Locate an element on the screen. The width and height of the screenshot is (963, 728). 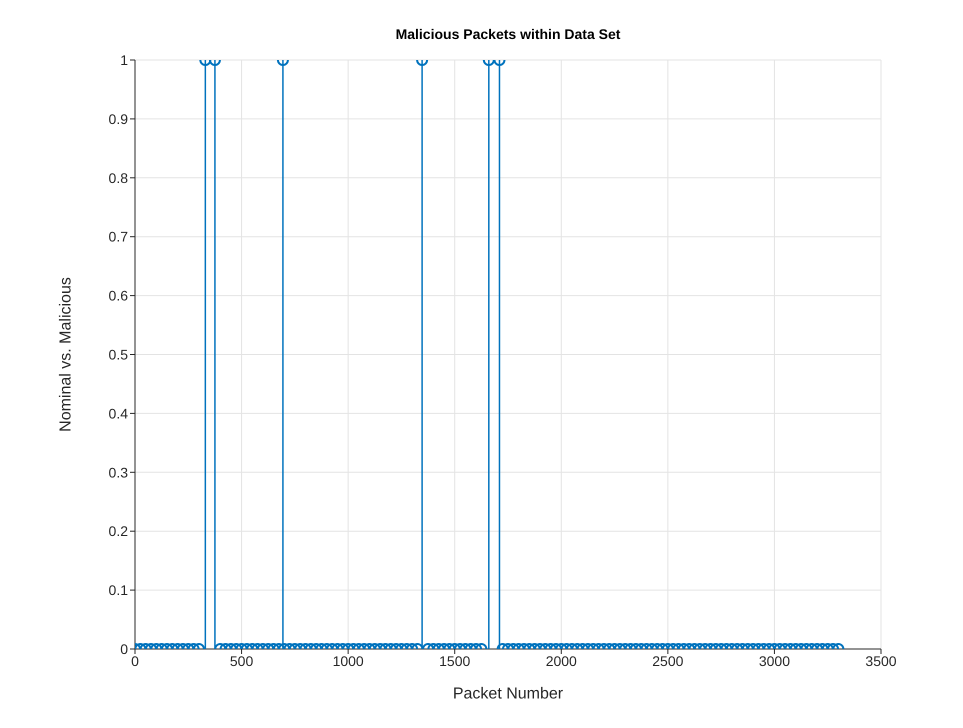
x-tick-label: 3000 is located at coordinates (774, 660).